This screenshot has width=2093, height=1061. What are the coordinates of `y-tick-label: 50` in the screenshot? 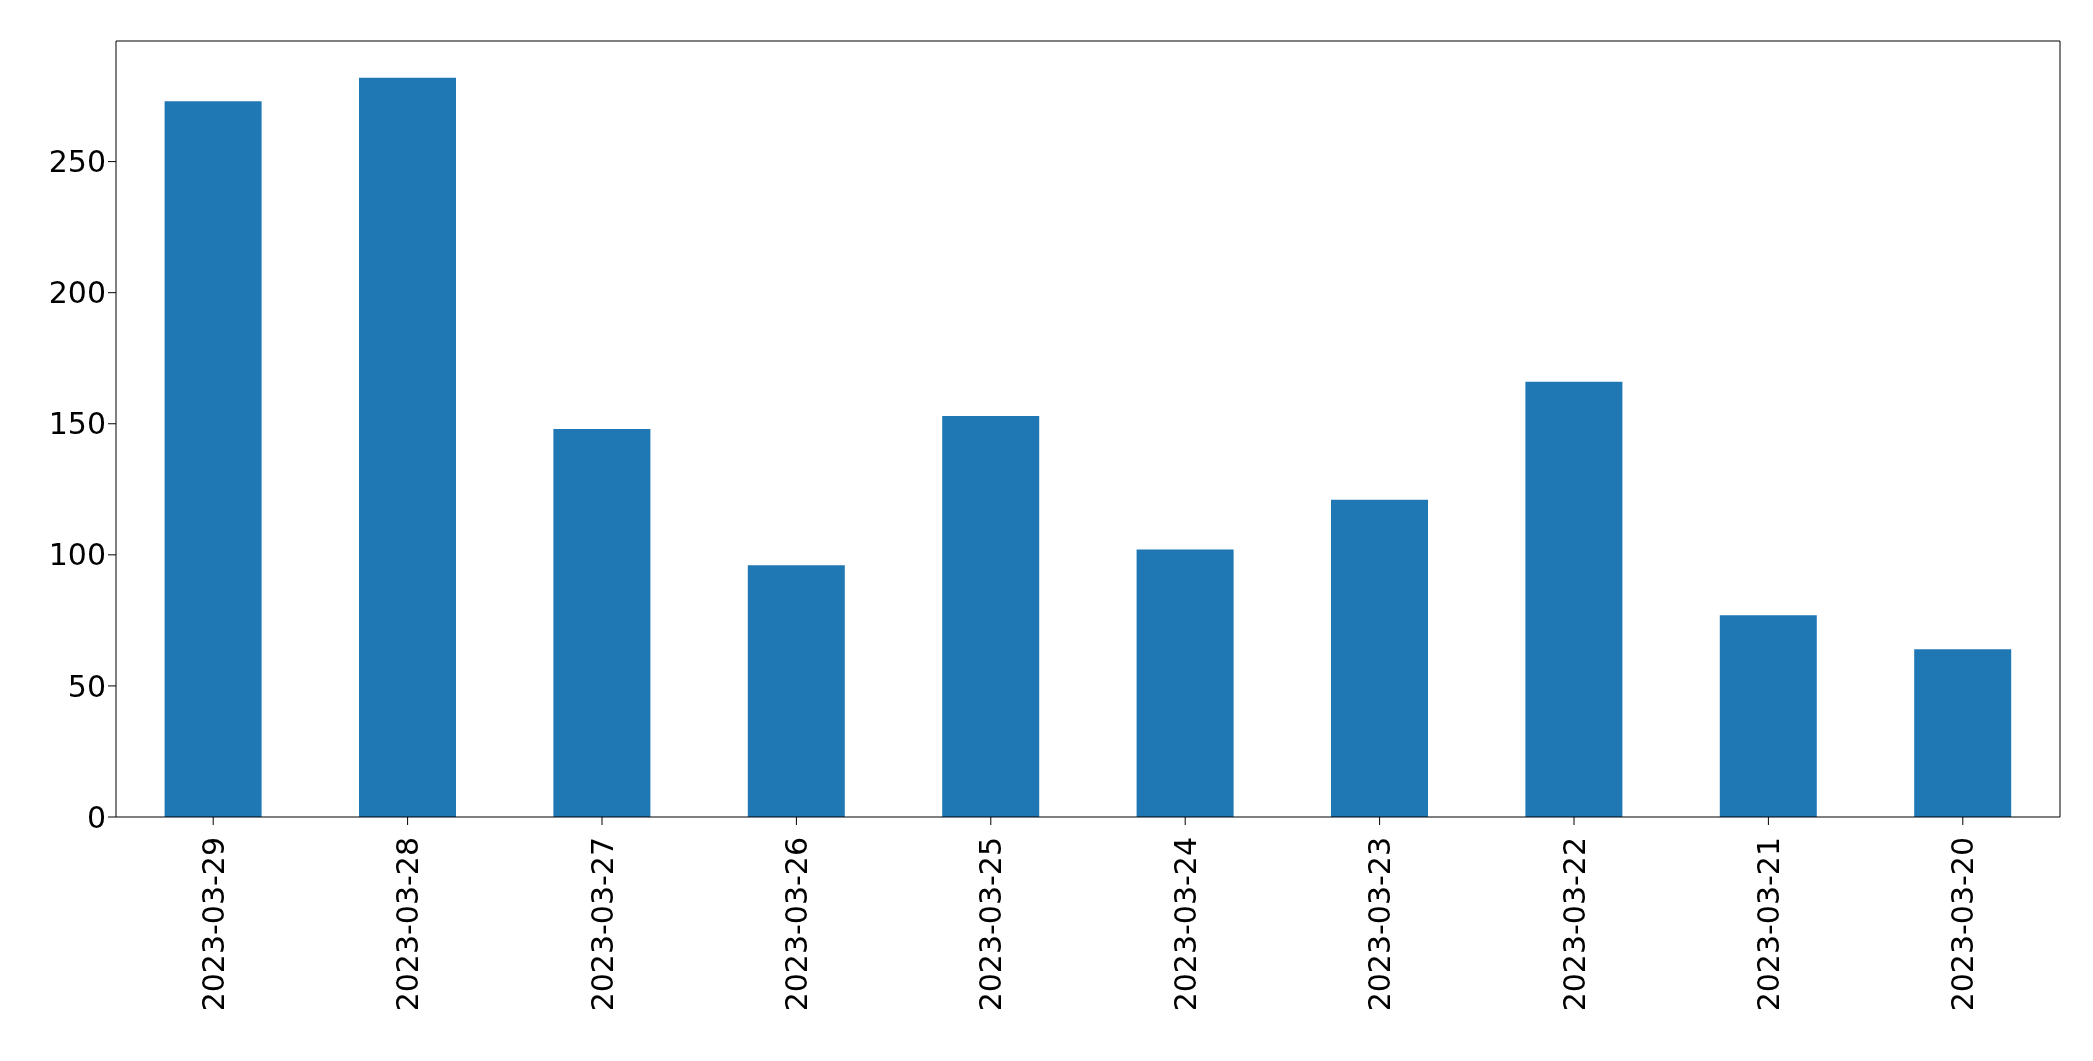 It's located at (86, 686).